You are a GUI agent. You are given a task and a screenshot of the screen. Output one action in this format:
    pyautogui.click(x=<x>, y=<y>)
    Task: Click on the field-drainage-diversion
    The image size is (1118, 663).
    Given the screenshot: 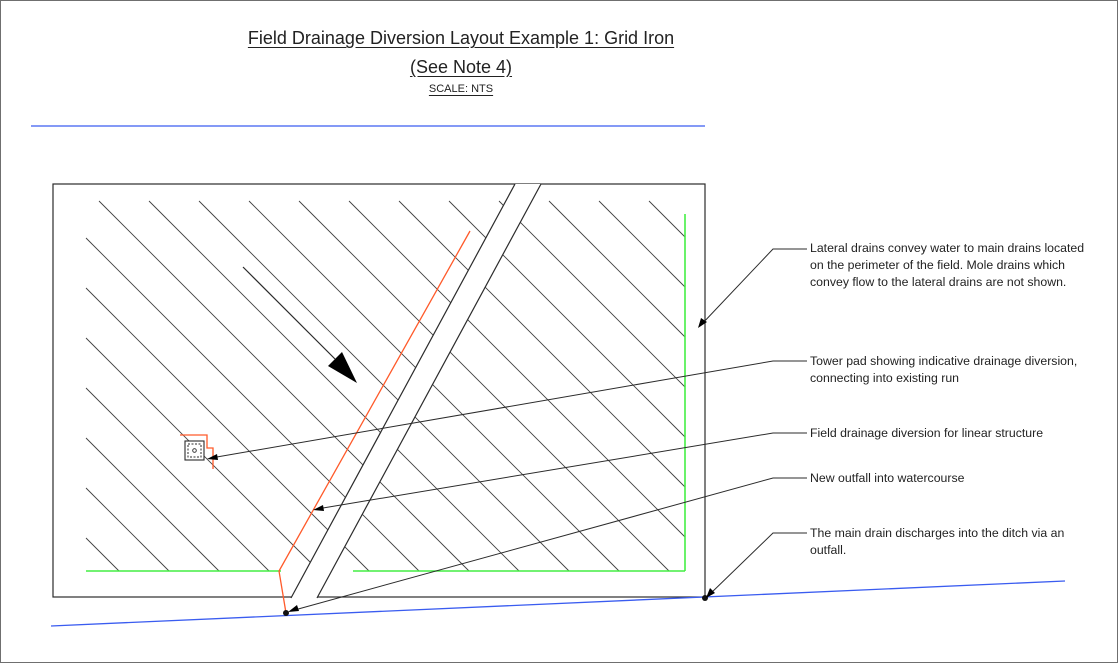 What is the action you would take?
    pyautogui.click(x=374, y=422)
    